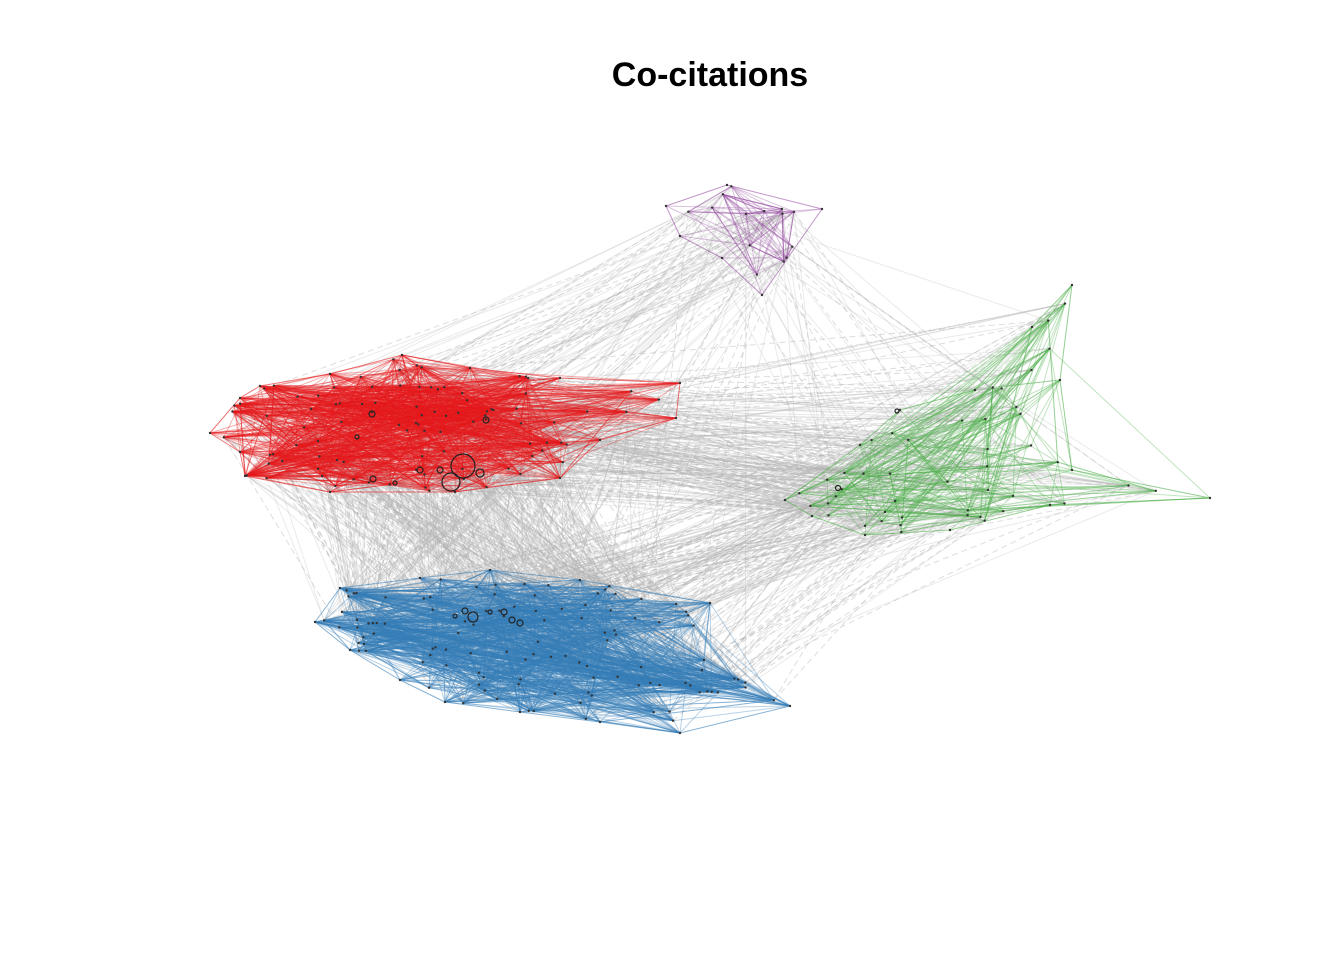 The width and height of the screenshot is (1344, 960). Describe the element at coordinates (750, 245) in the screenshot. I see `purple-node` at that location.